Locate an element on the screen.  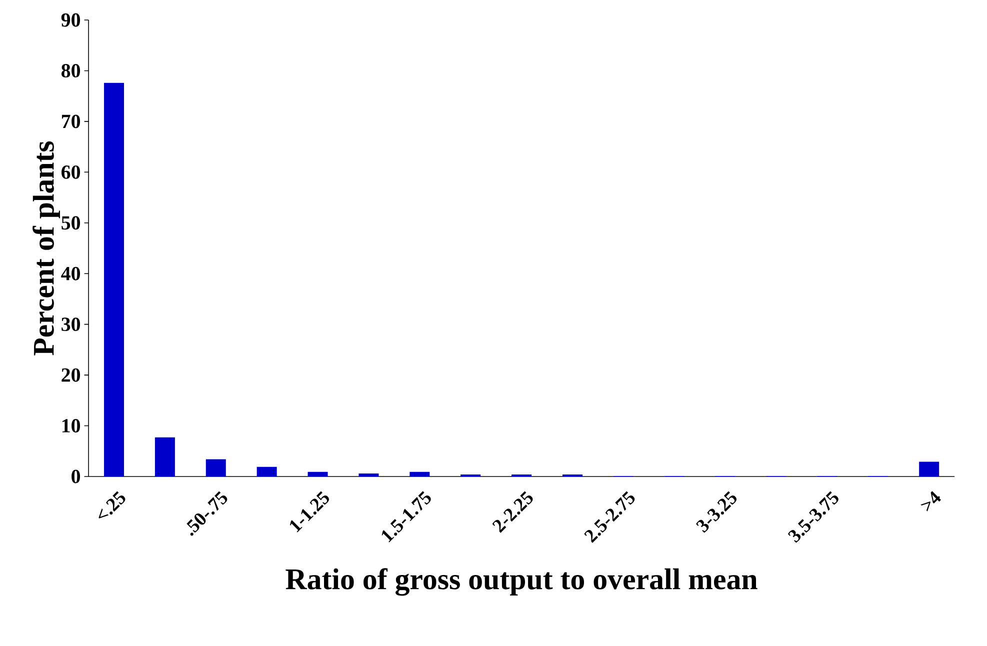
x-tick-label: <.25 is located at coordinates (112, 504).